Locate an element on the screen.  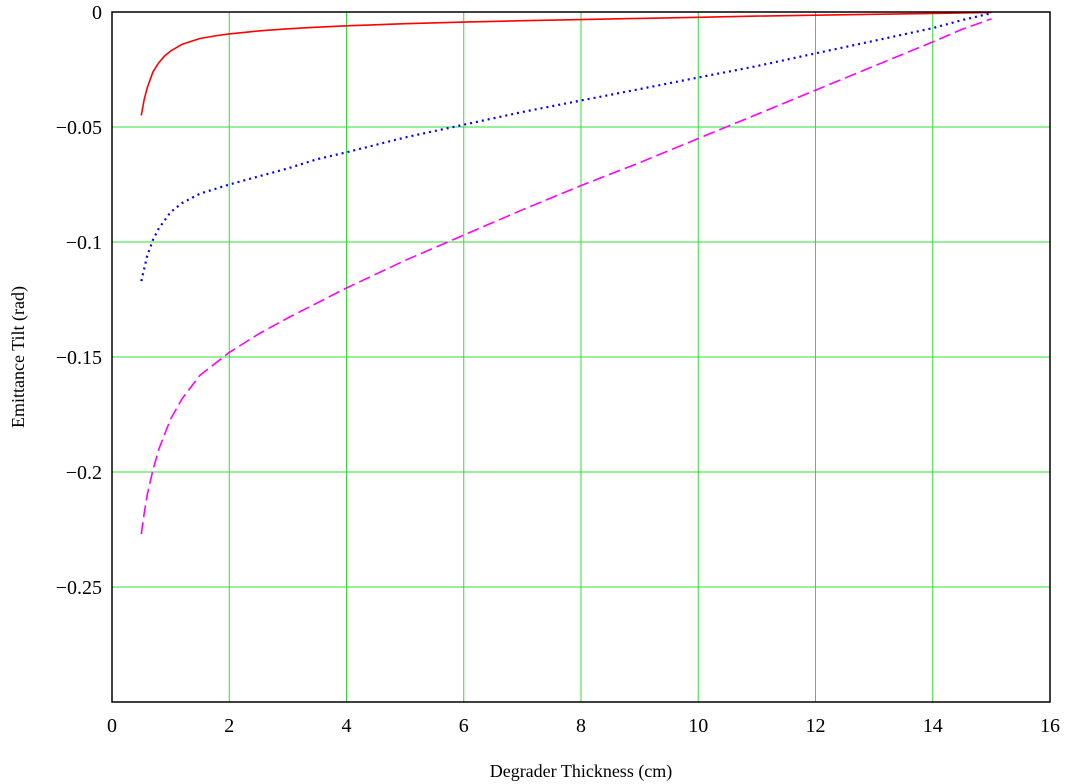
x-tick-label: 0 is located at coordinates (112, 726).